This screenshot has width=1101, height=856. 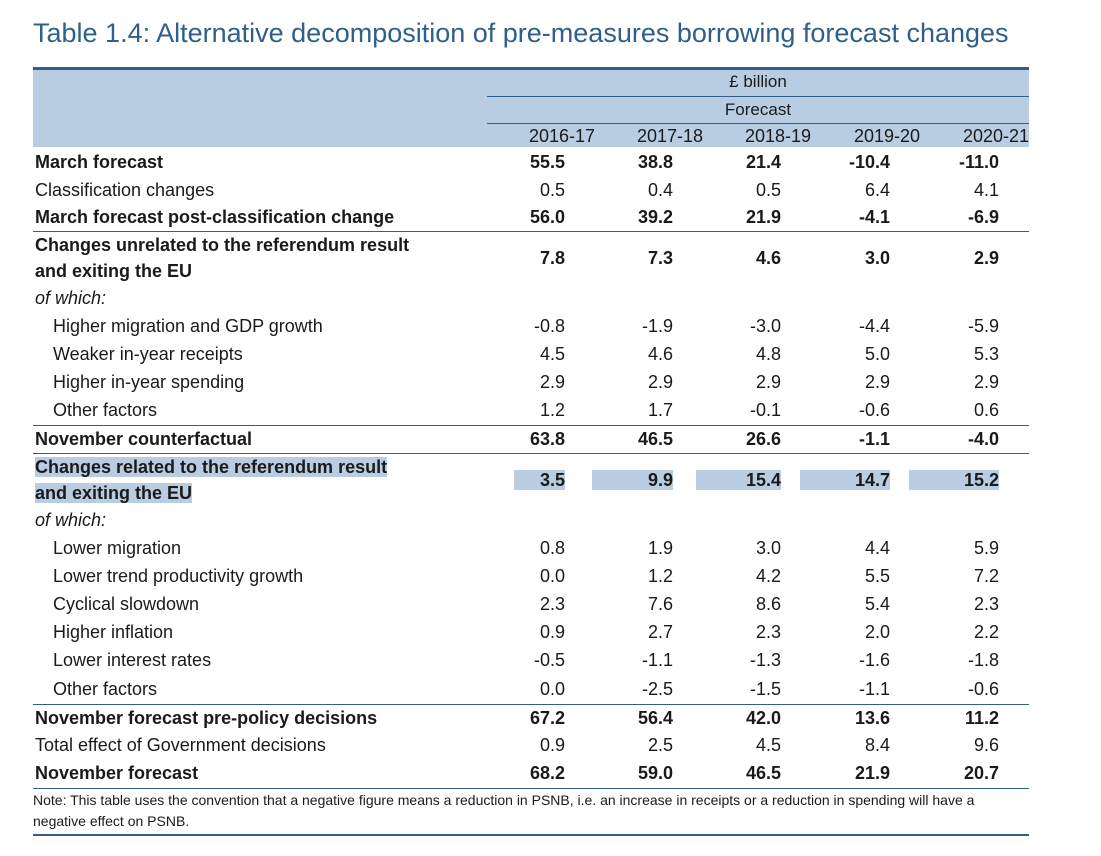 I want to click on cell: 7.2, so click(x=986, y=576).